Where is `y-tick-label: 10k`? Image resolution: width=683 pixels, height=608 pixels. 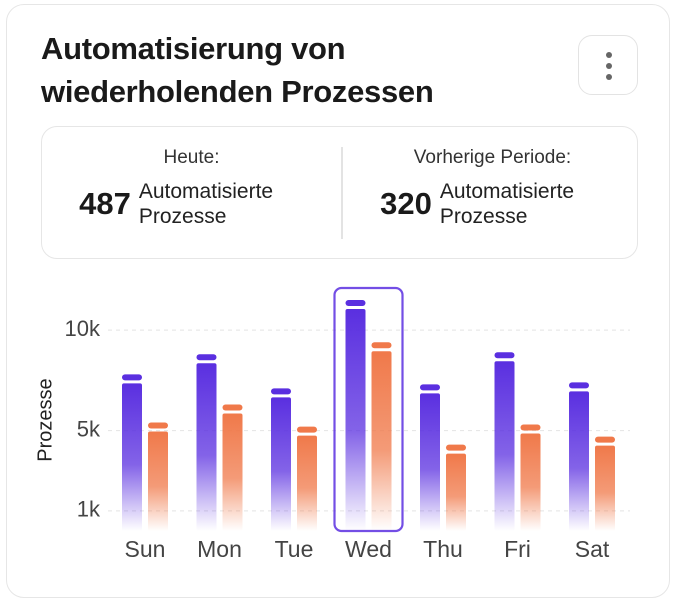 y-tick-label: 10k is located at coordinates (83, 328).